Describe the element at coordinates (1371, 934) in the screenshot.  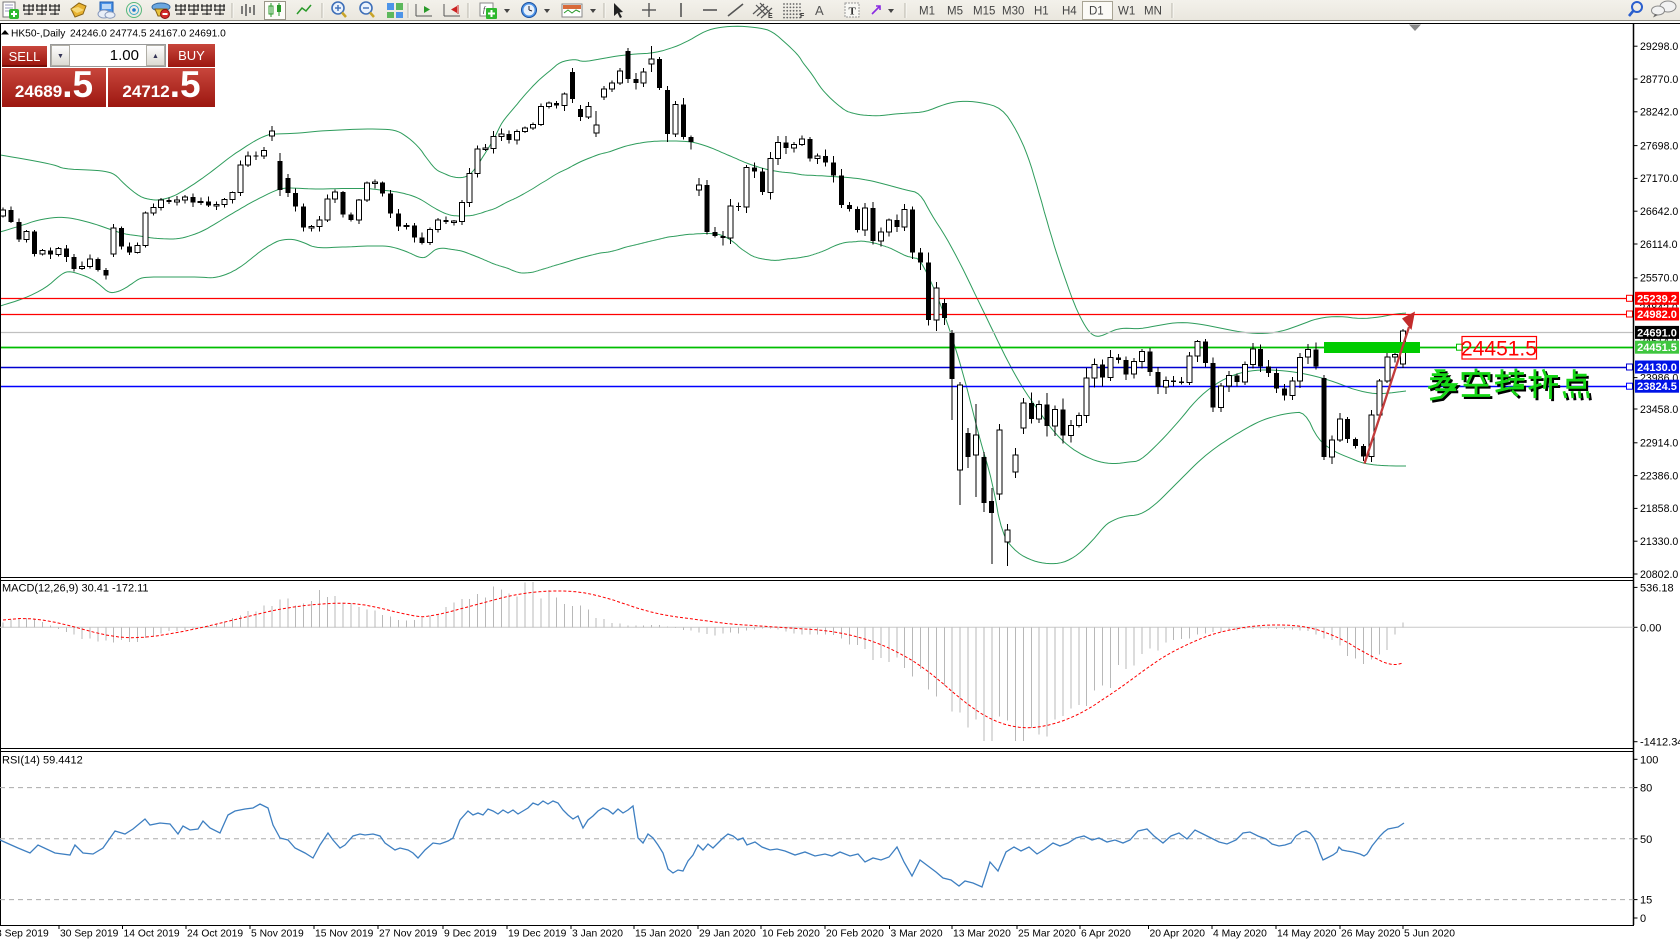
I see `svg-text: 26 May 2020` at that location.